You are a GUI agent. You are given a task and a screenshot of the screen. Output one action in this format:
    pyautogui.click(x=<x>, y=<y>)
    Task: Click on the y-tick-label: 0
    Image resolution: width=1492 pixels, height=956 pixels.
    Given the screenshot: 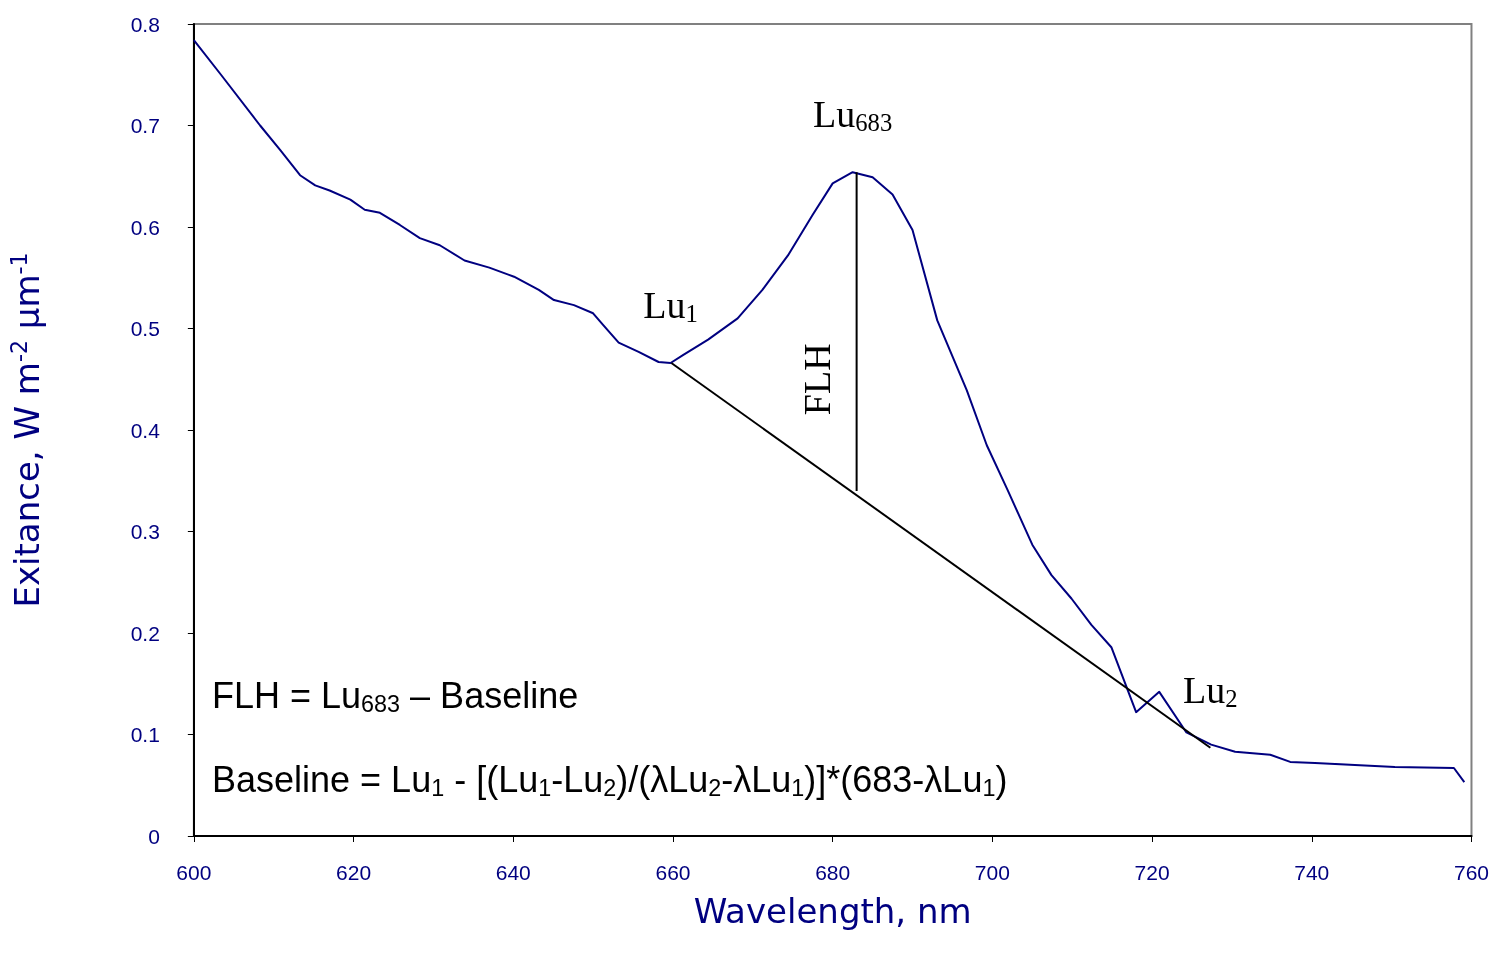 What is the action you would take?
    pyautogui.click(x=154, y=836)
    